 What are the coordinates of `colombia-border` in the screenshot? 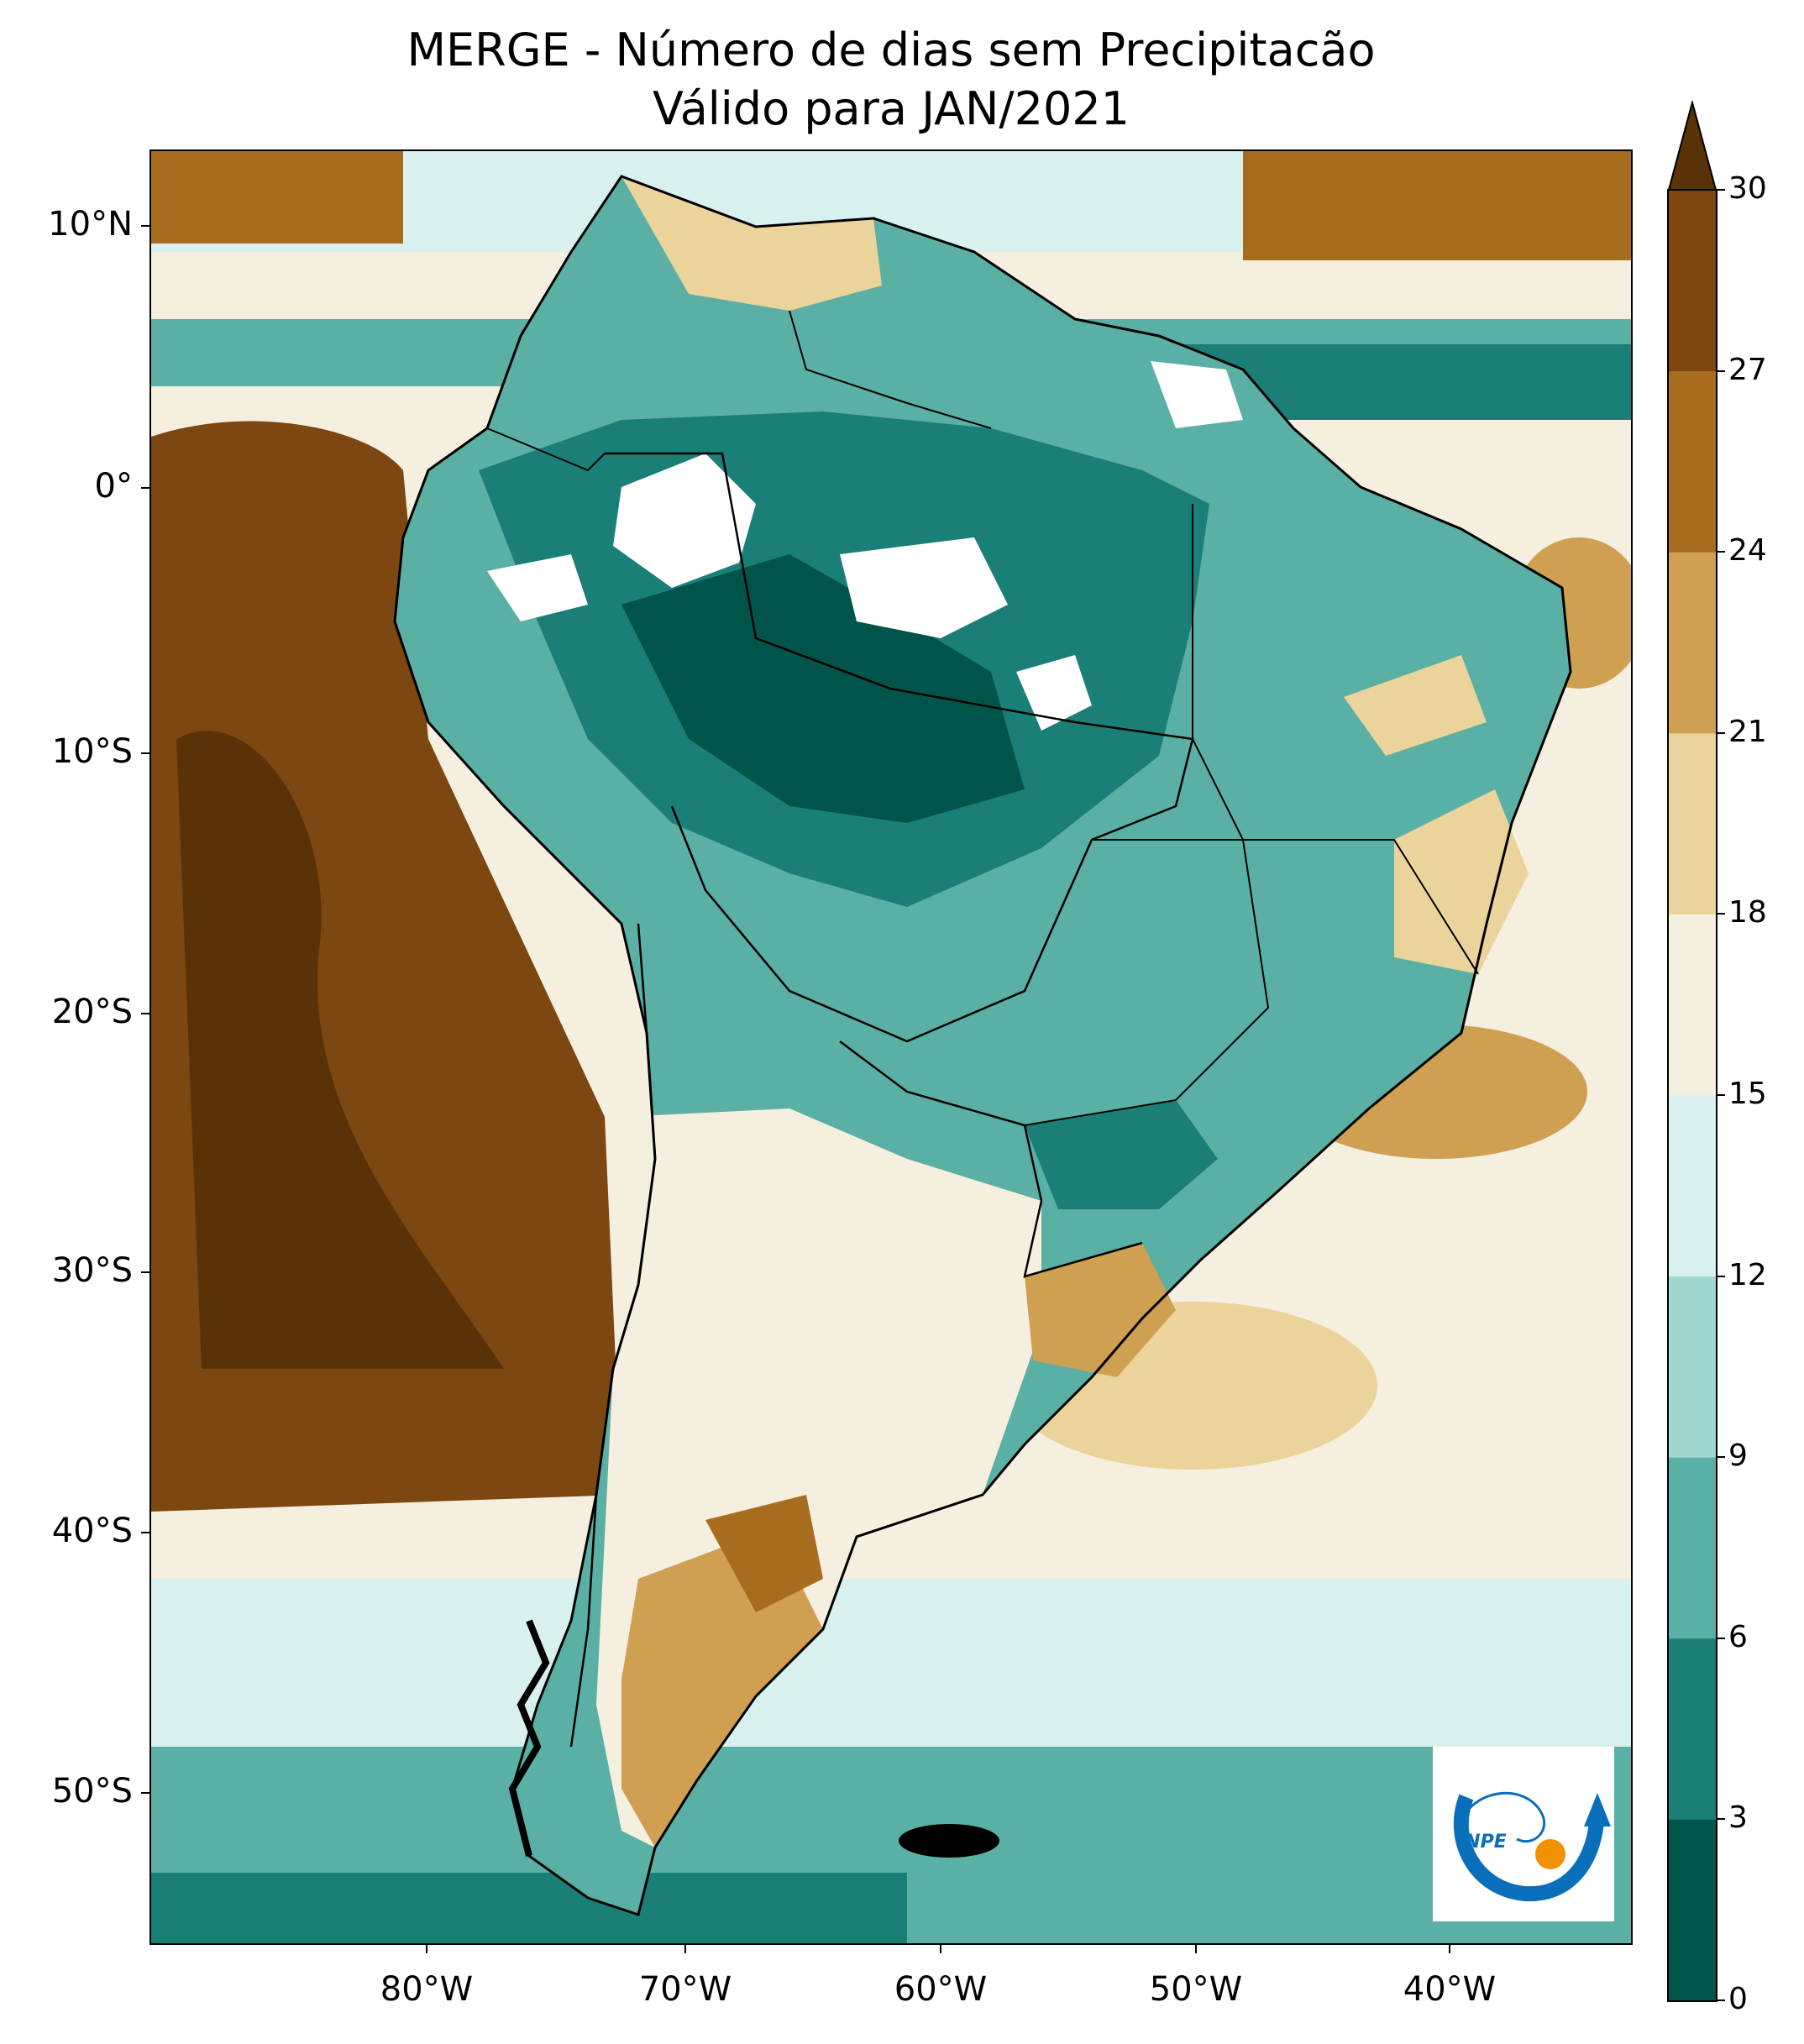 It's located at (546, 449).